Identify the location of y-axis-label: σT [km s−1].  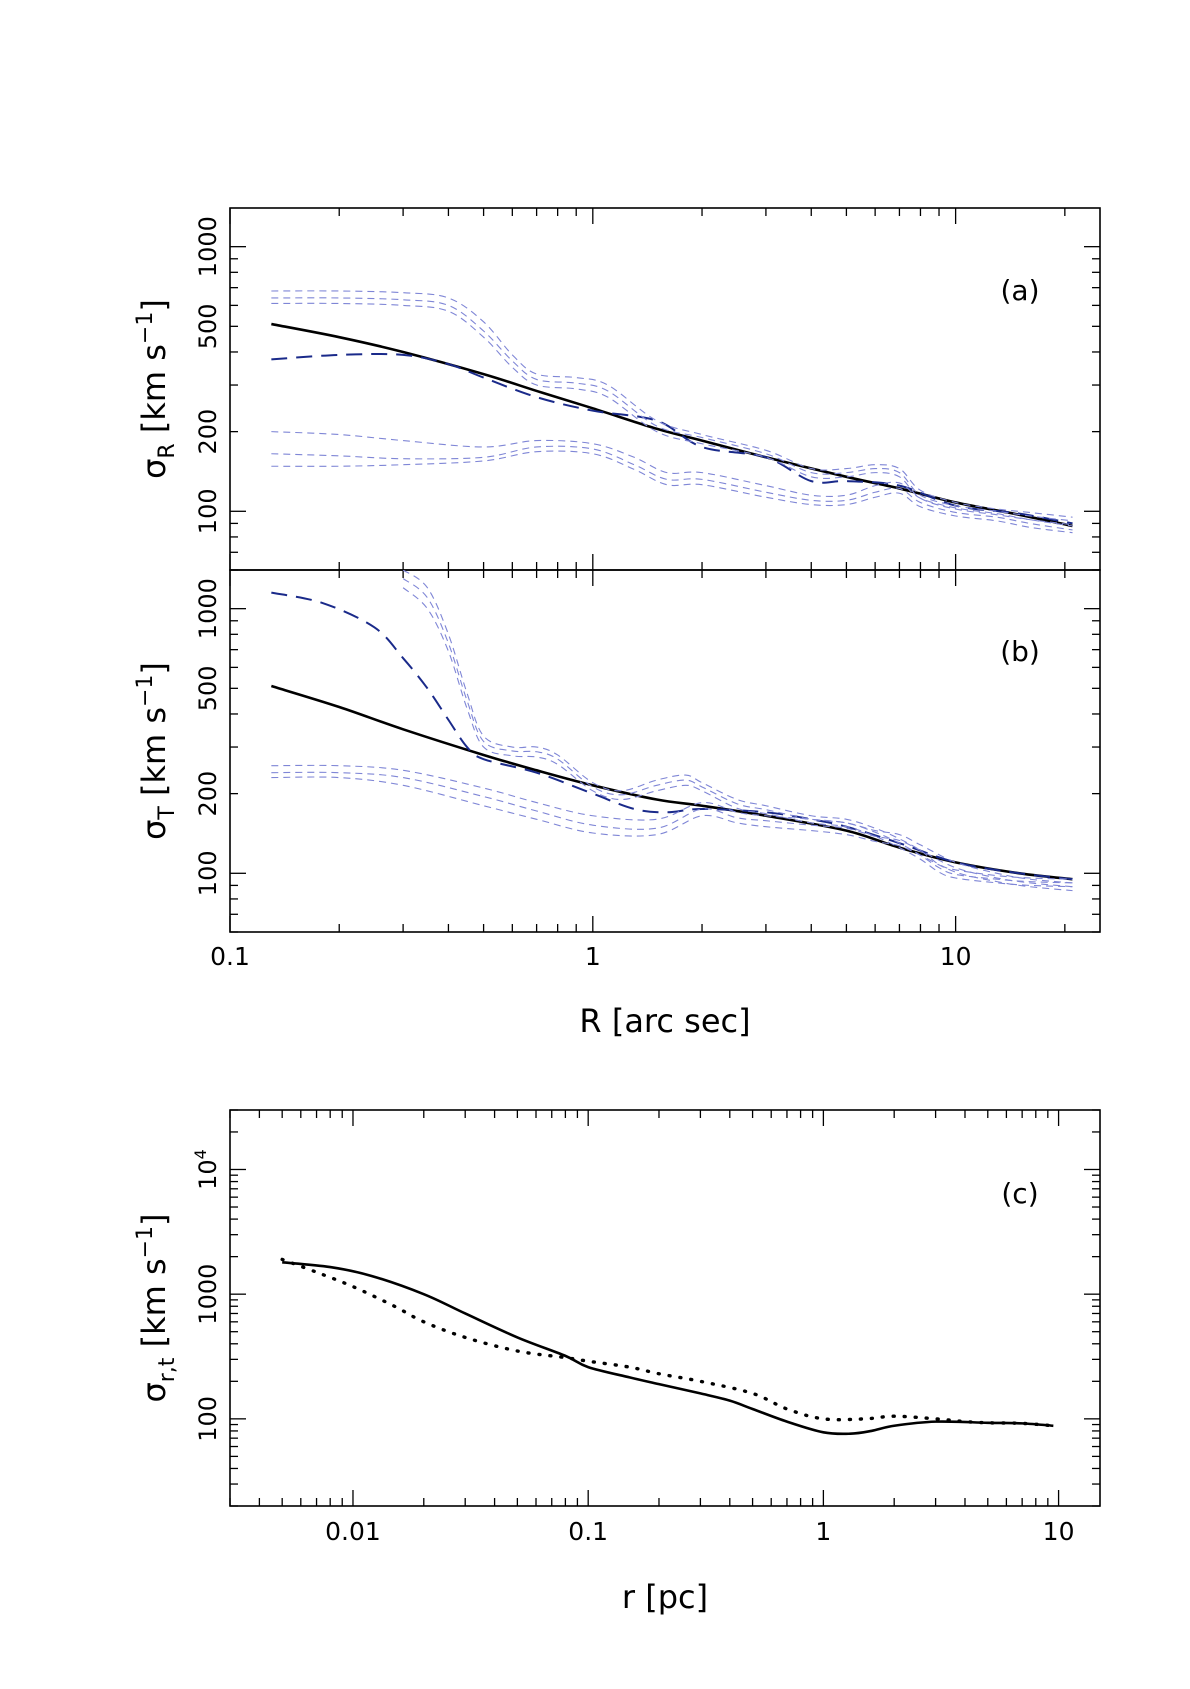
(156, 751).